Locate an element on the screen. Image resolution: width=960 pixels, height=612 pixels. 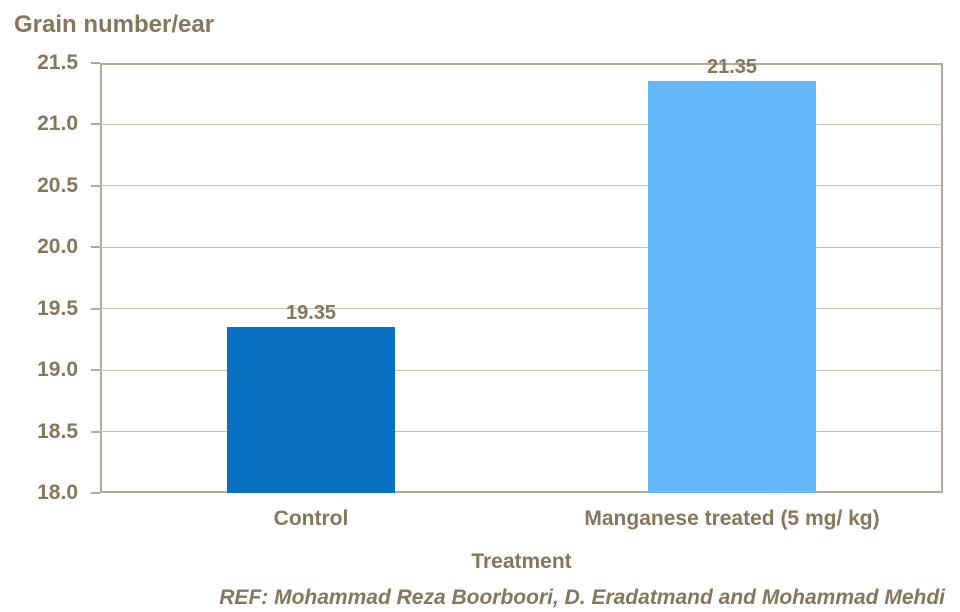
bar-value-label: 21.35 is located at coordinates (732, 67).